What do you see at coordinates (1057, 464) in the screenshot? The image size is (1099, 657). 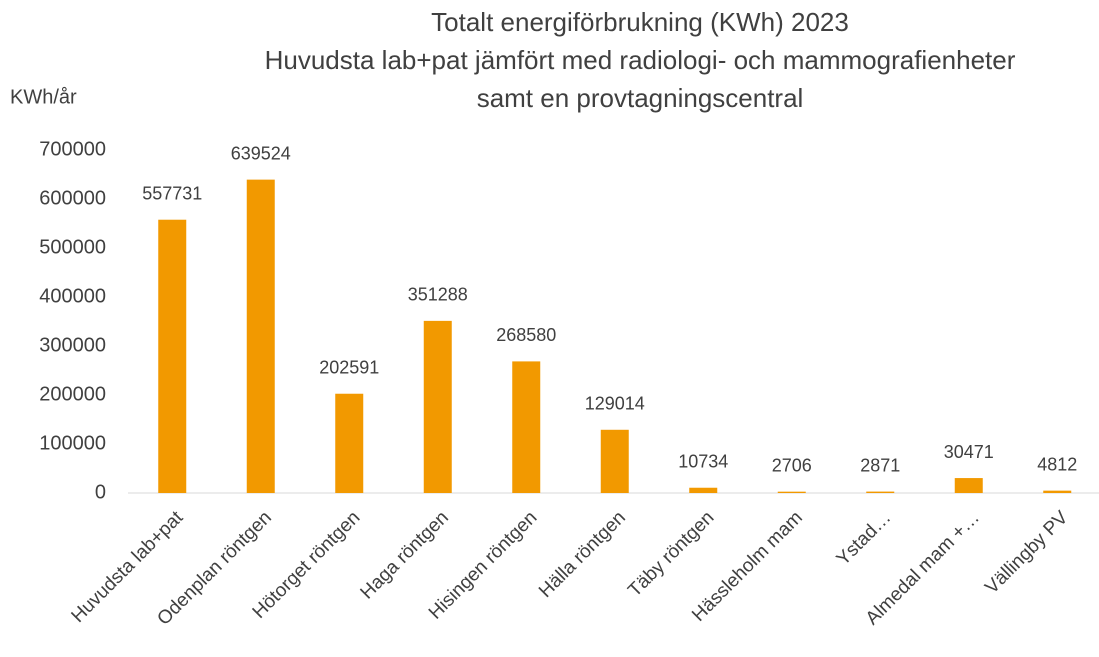 I see `data-label: 4812` at bounding box center [1057, 464].